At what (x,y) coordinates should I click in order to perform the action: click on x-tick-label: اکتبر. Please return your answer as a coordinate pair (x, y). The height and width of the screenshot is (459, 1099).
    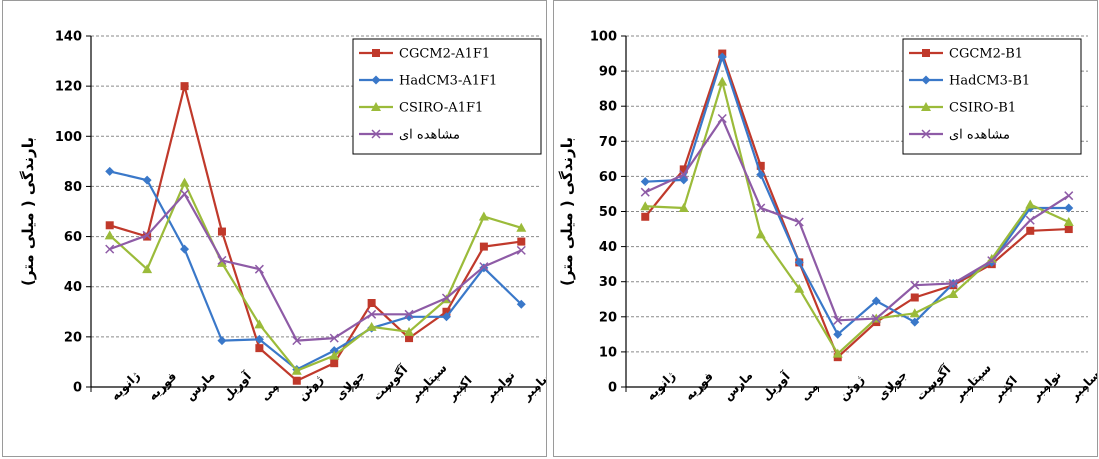
    Looking at the image, I should click on (1004, 388).